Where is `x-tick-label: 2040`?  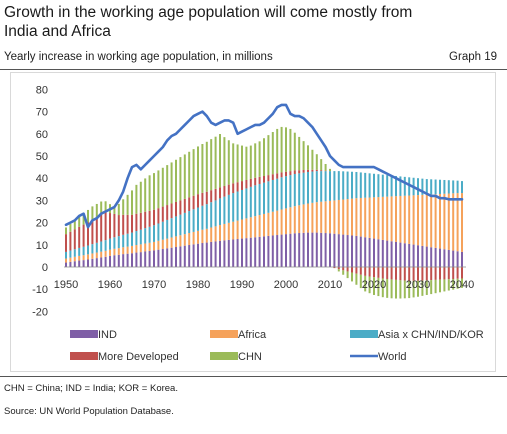 x-tick-label: 2040 is located at coordinates (462, 285).